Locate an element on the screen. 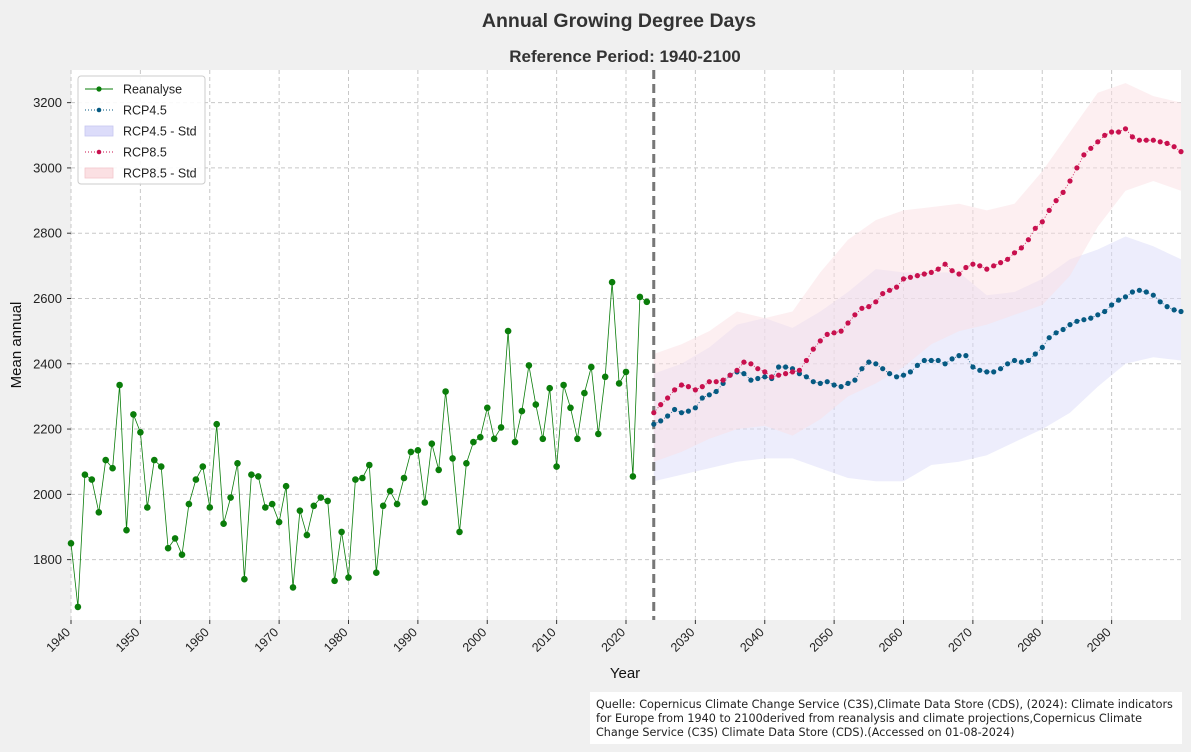 This screenshot has width=1191, height=752. x-axis-label: Year is located at coordinates (625, 673).